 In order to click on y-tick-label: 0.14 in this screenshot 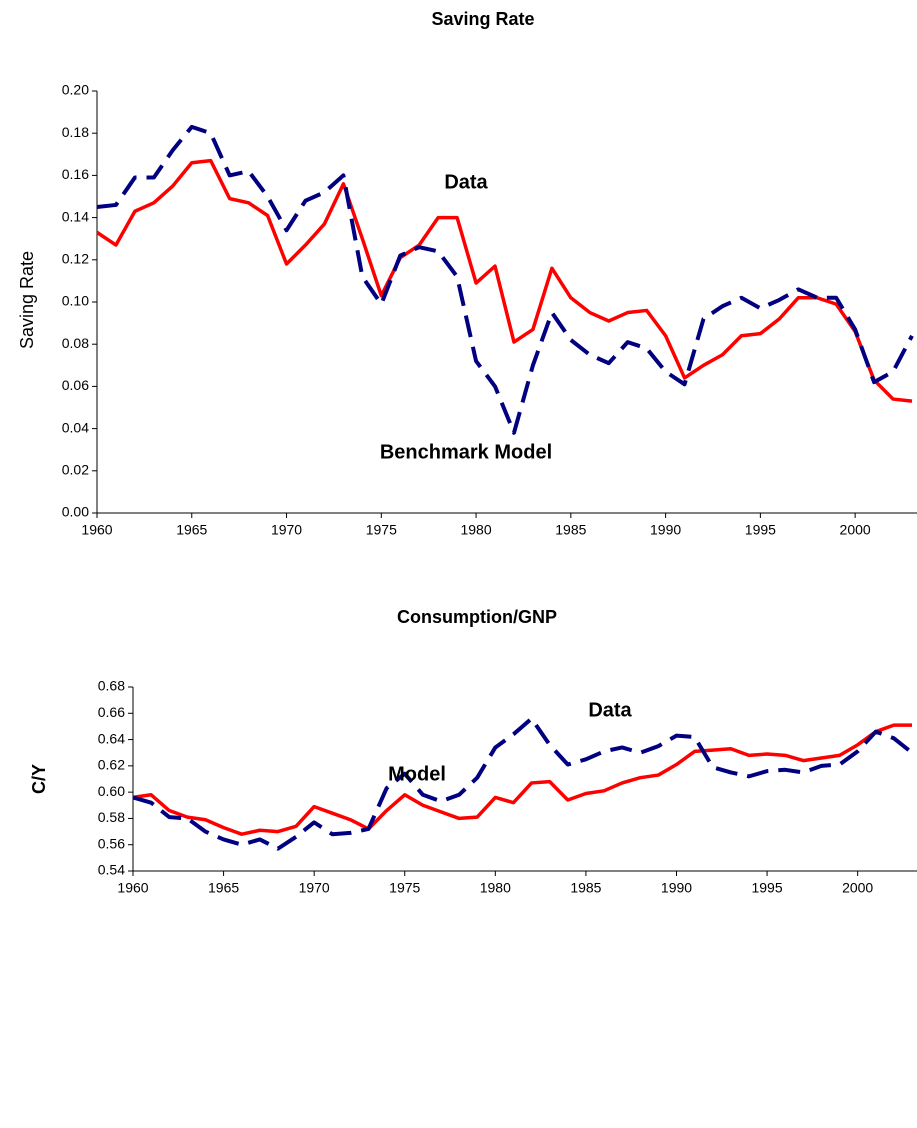, I will do `click(75, 216)`.